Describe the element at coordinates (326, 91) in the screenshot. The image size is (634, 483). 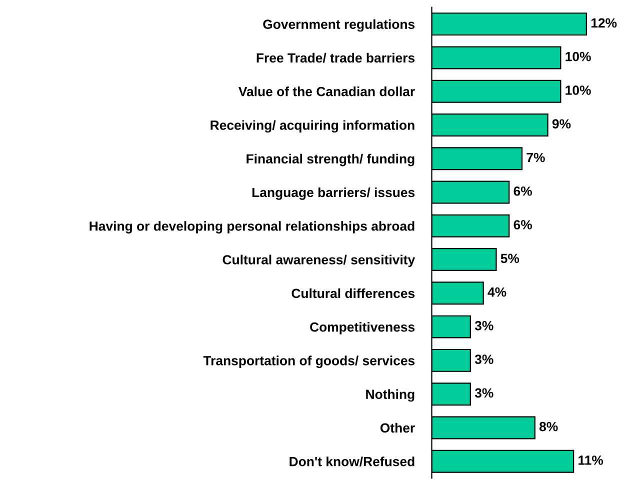
I see `y-tick-label: Value of the Canadian dollar` at that location.